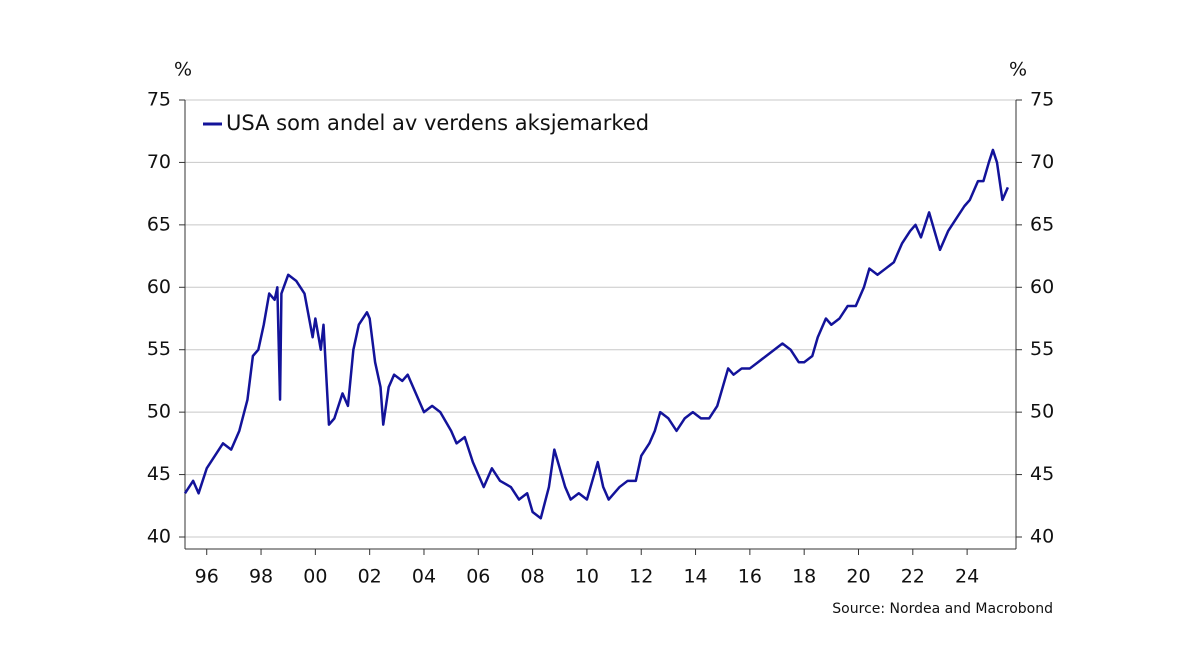 Image resolution: width=1200 pixels, height=656 pixels. Describe the element at coordinates (1042, 412) in the screenshot. I see `y2-tick-label: 50` at that location.